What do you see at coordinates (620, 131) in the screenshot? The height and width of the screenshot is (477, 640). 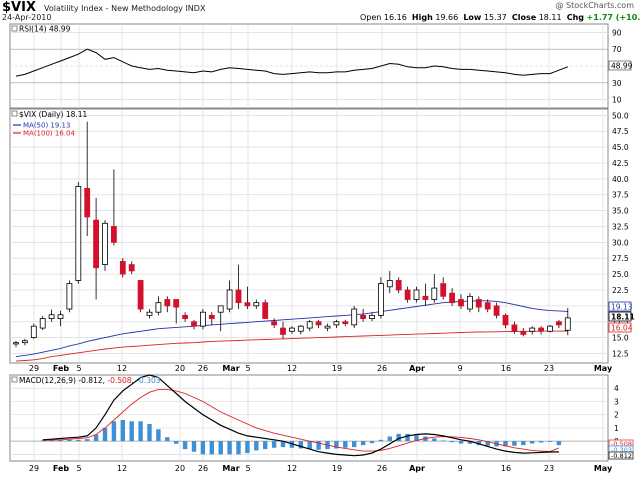 I see `price-tick-1: 47.5` at bounding box center [620, 131].